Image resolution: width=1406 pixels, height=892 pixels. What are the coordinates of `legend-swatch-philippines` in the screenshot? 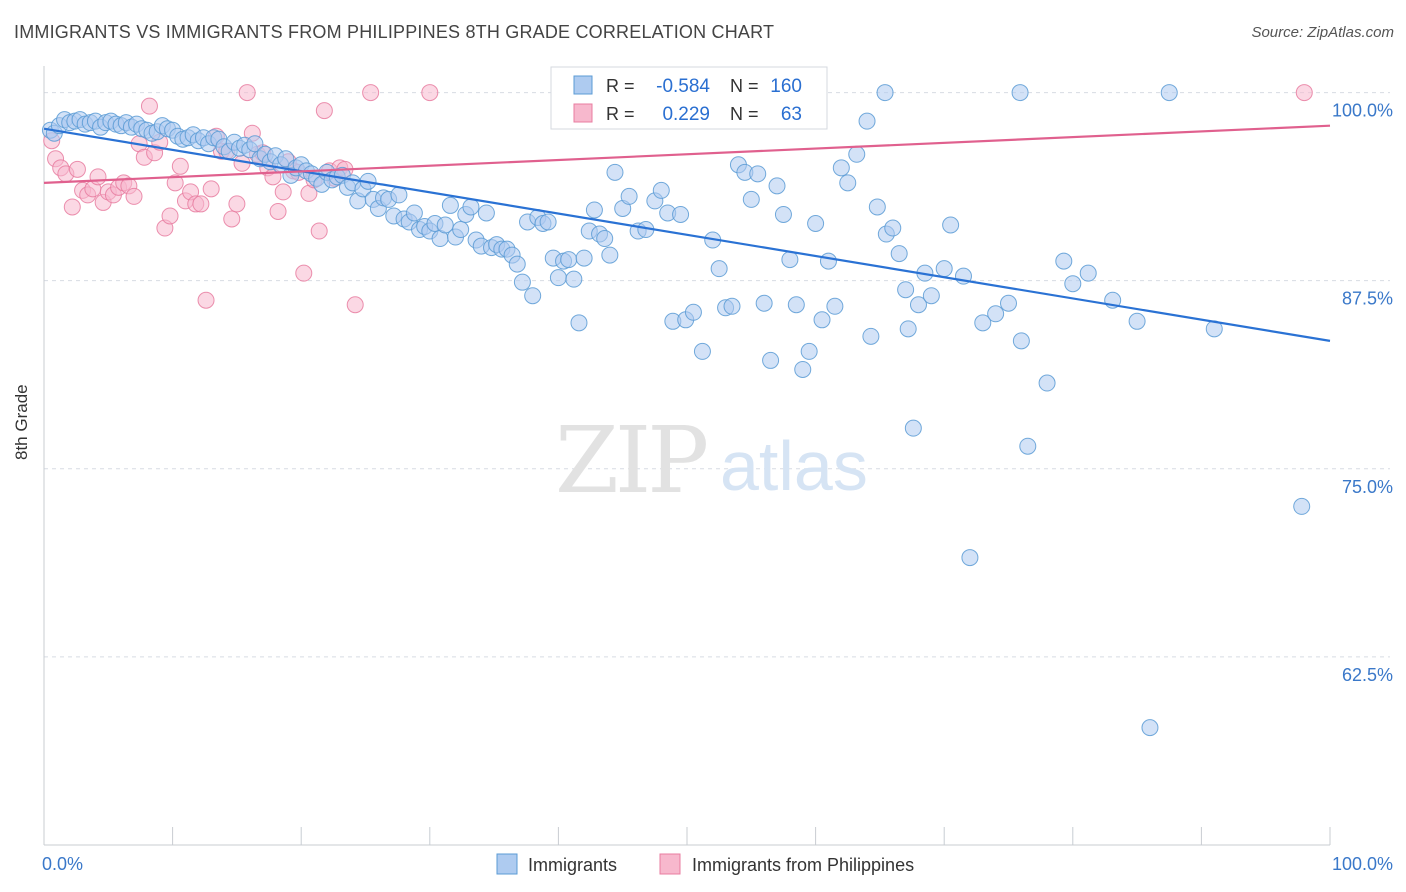 It's located at (670, 864).